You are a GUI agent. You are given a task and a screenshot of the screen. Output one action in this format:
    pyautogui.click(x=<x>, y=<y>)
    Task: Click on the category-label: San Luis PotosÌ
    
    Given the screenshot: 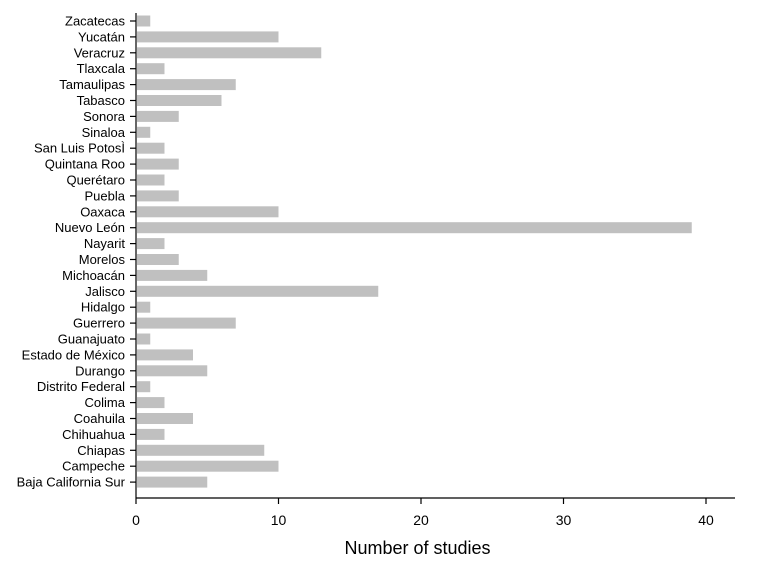 What is the action you would take?
    pyautogui.click(x=79, y=148)
    